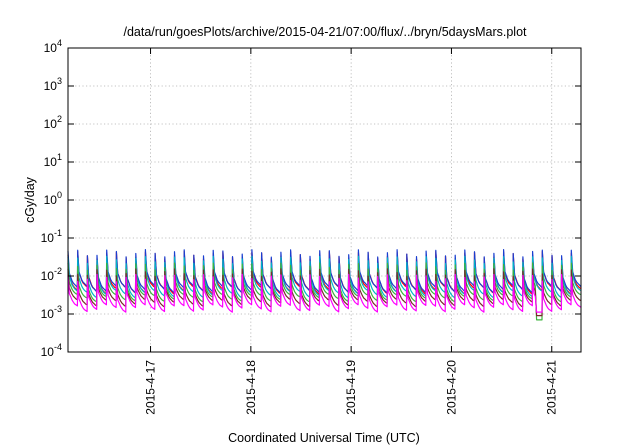 Image resolution: width=640 pixels, height=448 pixels. What do you see at coordinates (324, 438) in the screenshot?
I see `x-axis-label: Coordinated Universal Time (UTC)` at bounding box center [324, 438].